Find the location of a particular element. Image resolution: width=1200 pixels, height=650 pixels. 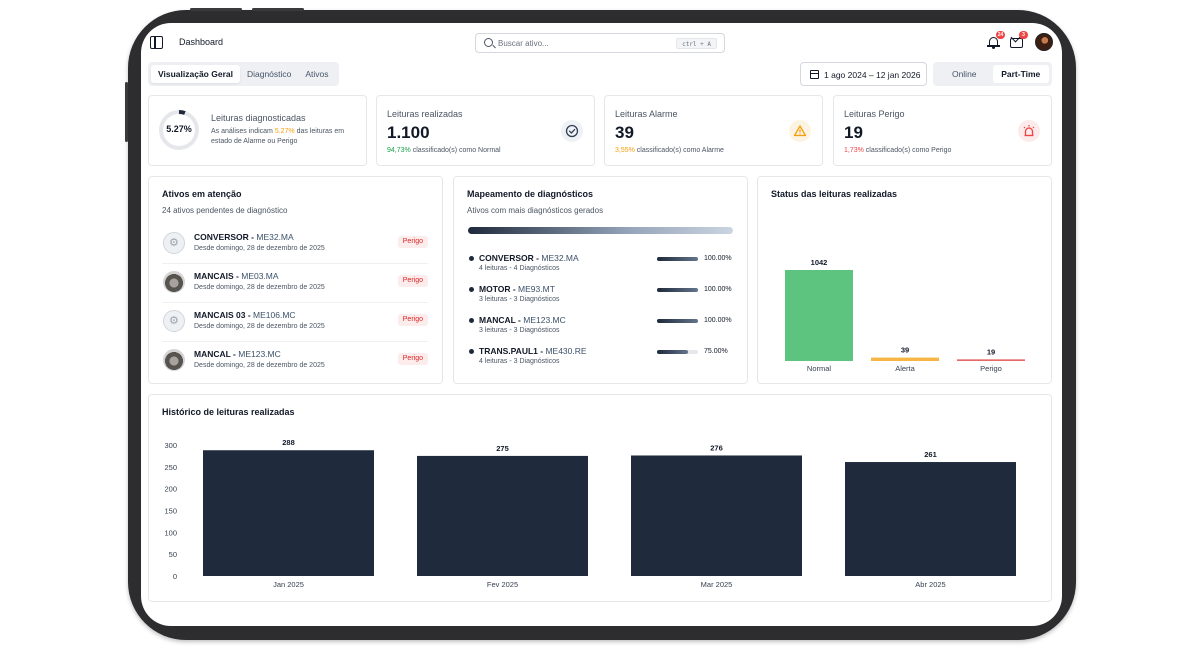

mapping-asset-sub: 4 leituras - 3 Diagnósticos is located at coordinates (519, 361).